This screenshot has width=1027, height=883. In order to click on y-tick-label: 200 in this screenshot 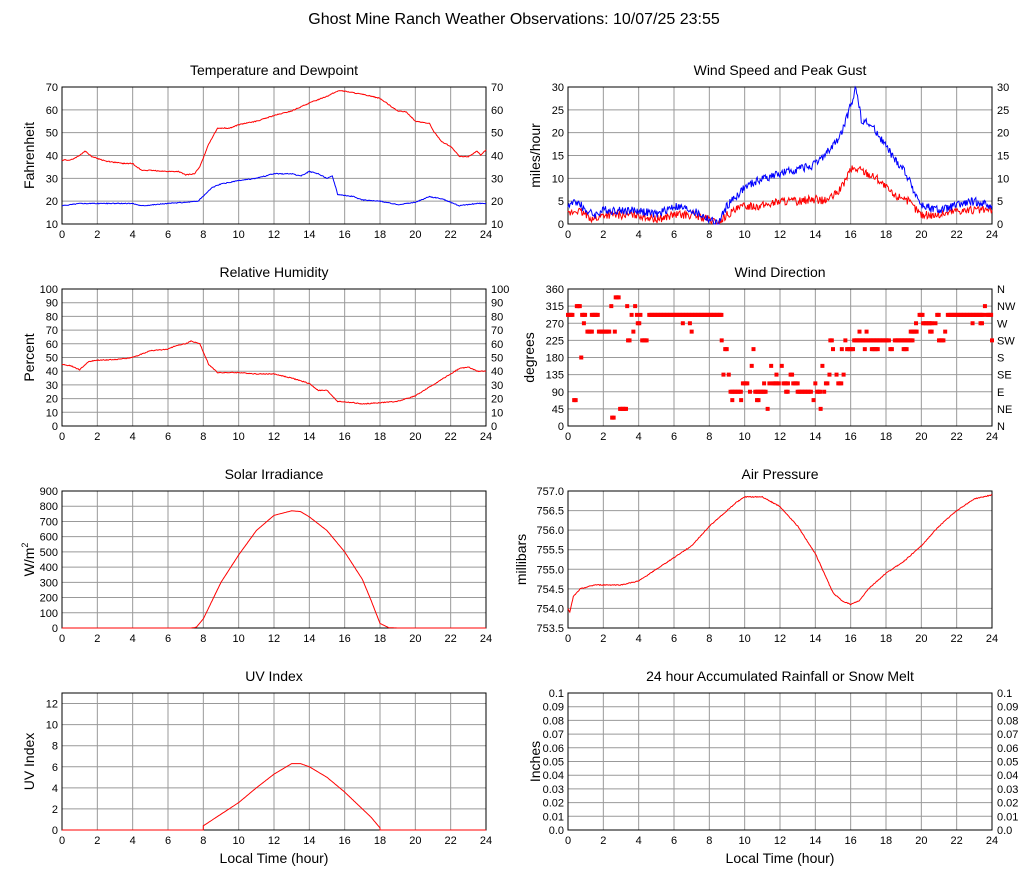, I will do `click(49, 599)`.